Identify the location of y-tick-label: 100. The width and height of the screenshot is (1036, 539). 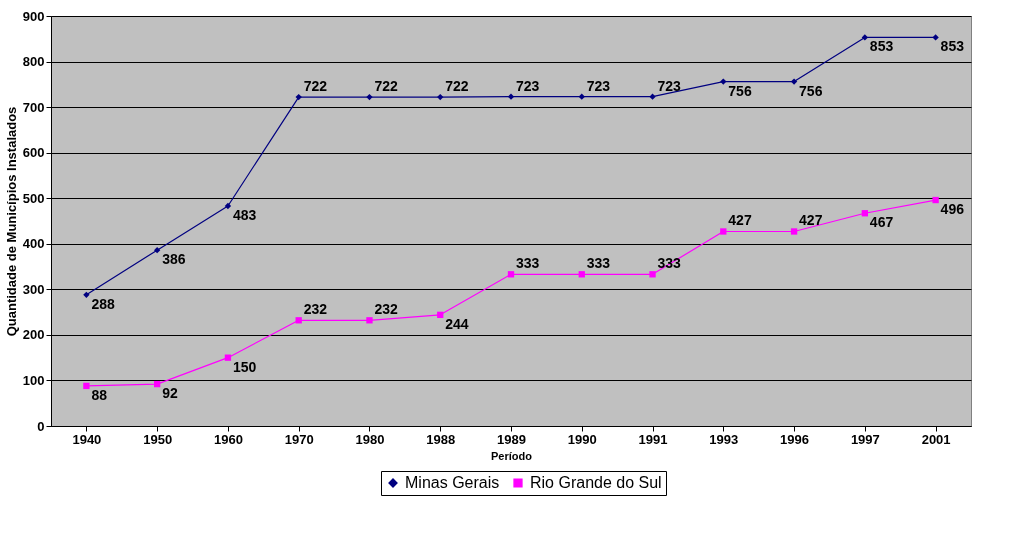
(33, 380).